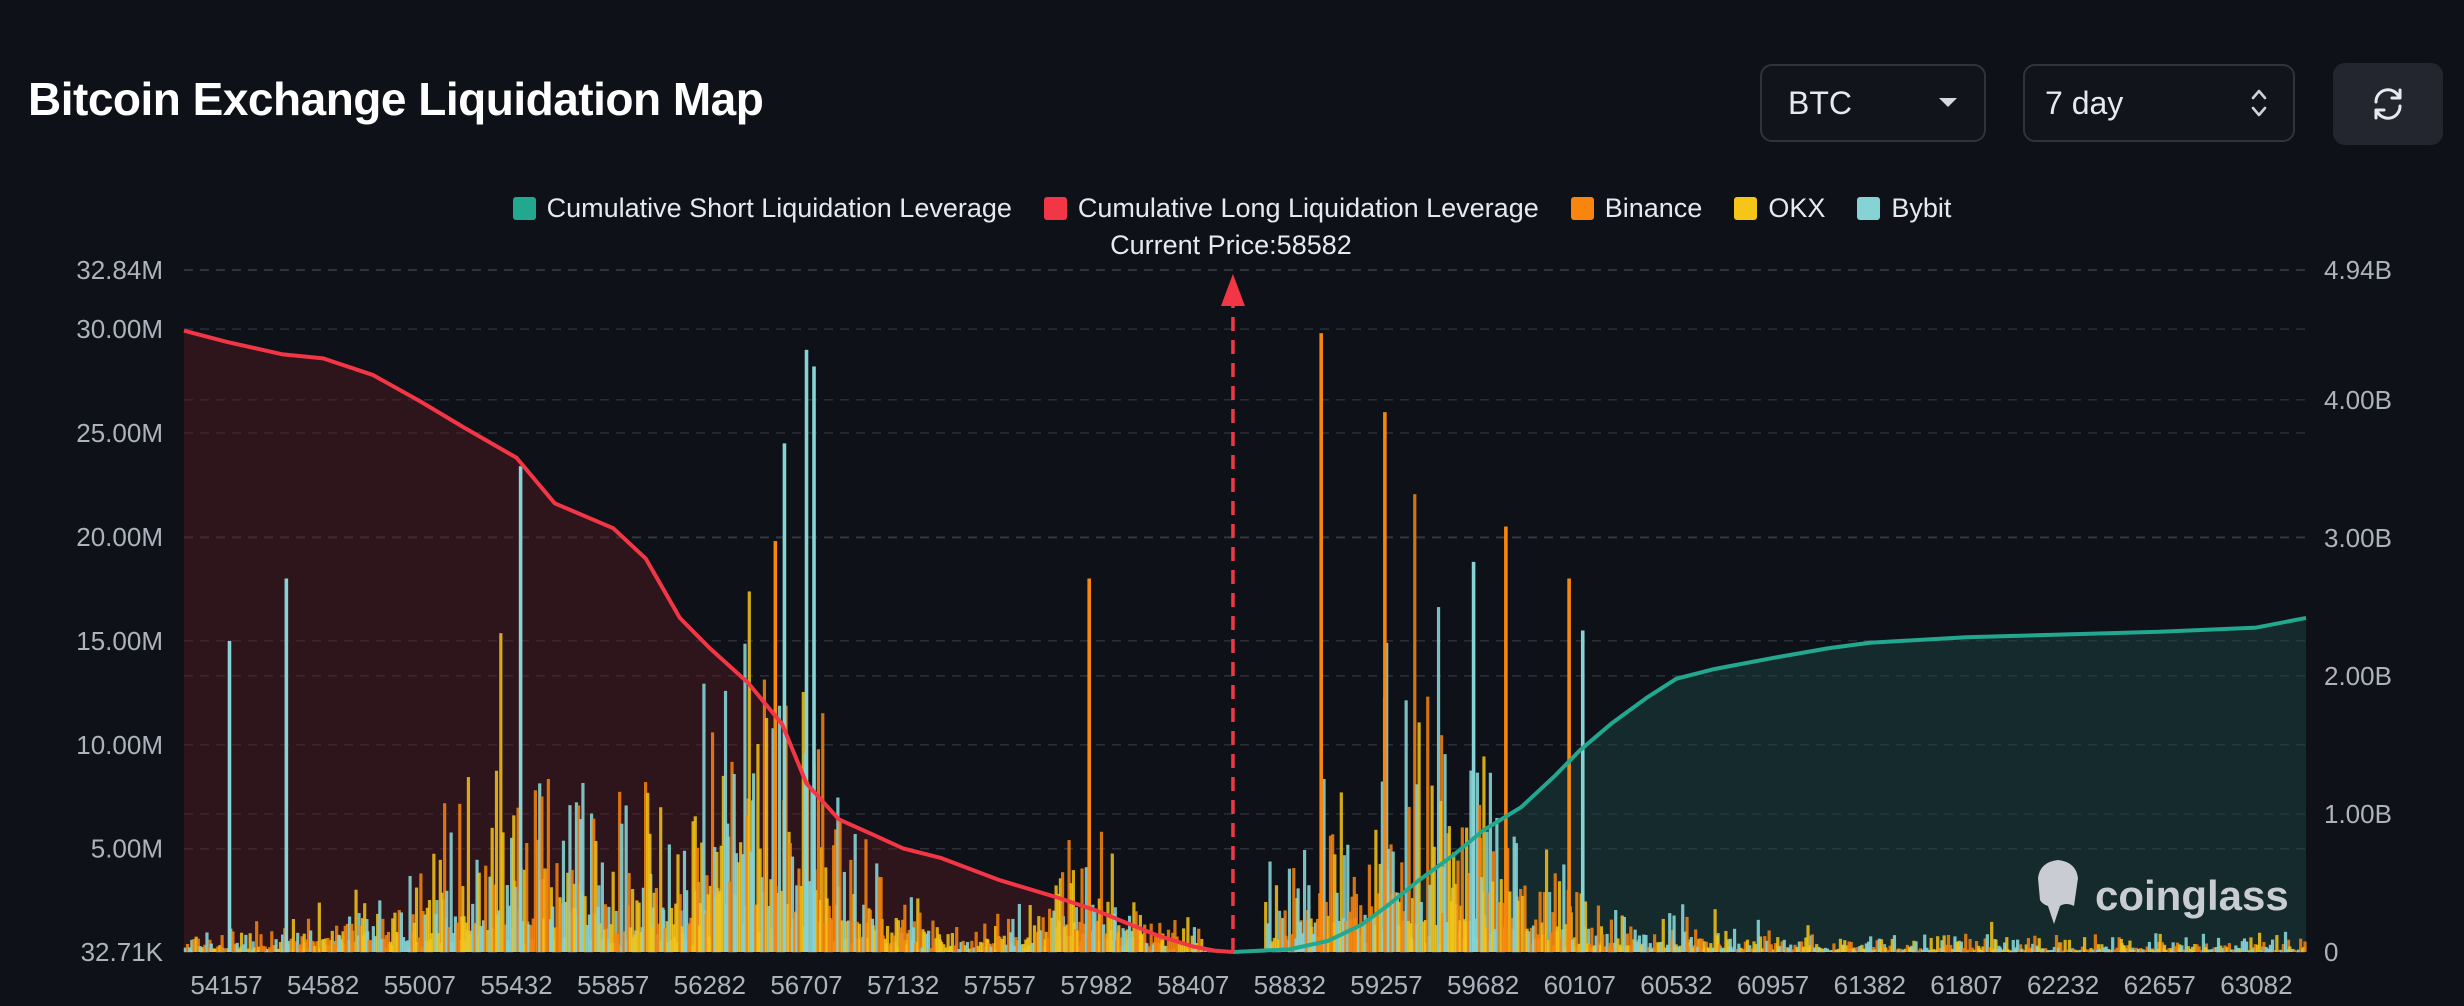 The image size is (2464, 1006). I want to click on bar-bybit-peak, so click(784, 697).